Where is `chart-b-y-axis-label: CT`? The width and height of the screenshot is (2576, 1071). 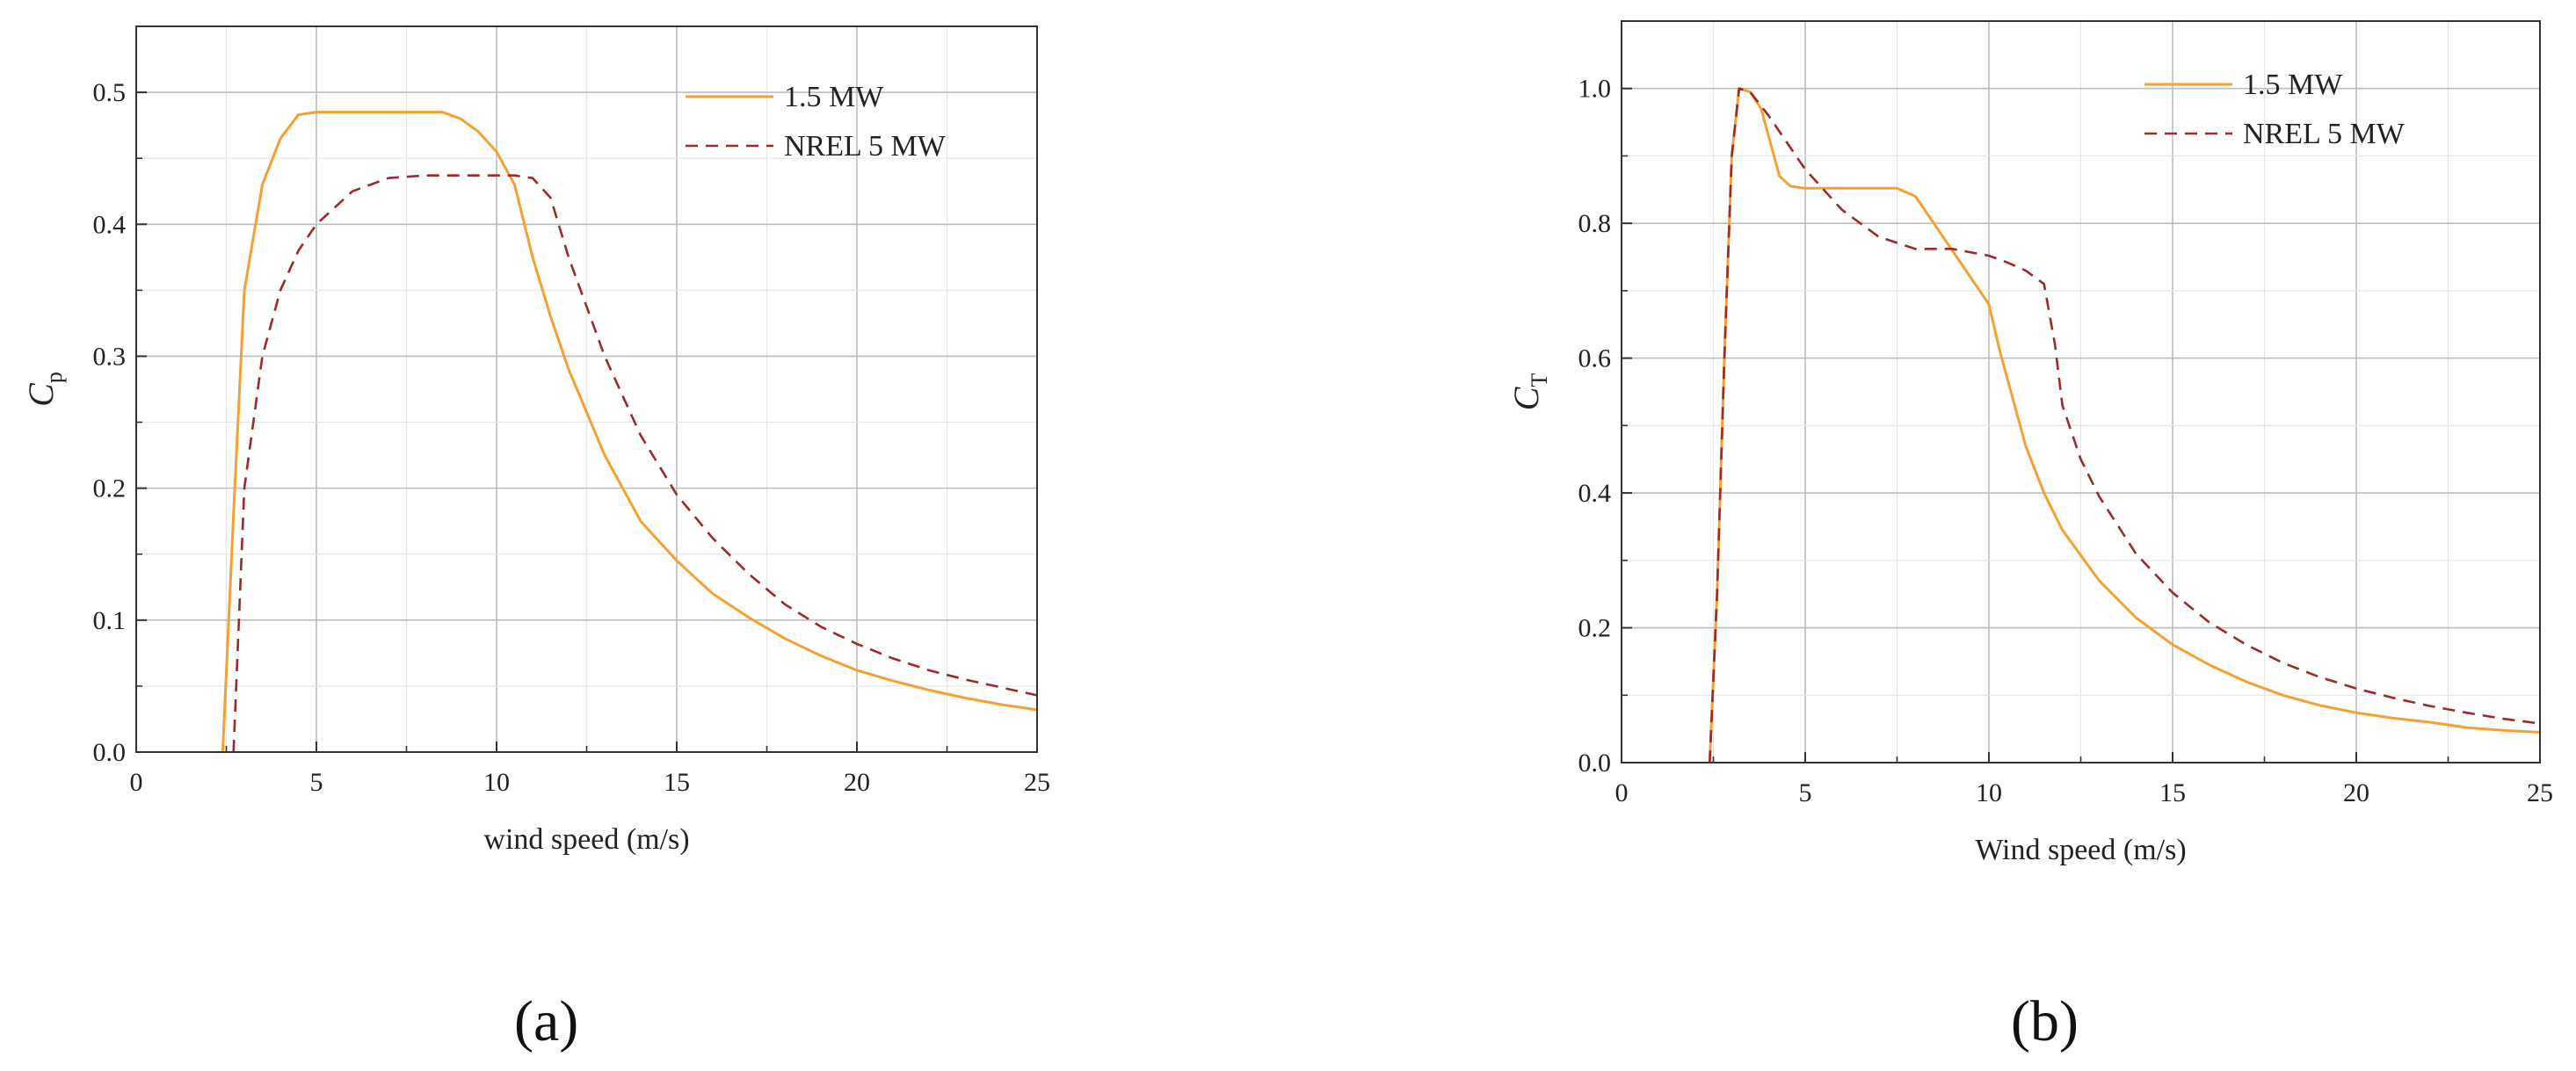 chart-b-y-axis-label: CT is located at coordinates (1529, 392).